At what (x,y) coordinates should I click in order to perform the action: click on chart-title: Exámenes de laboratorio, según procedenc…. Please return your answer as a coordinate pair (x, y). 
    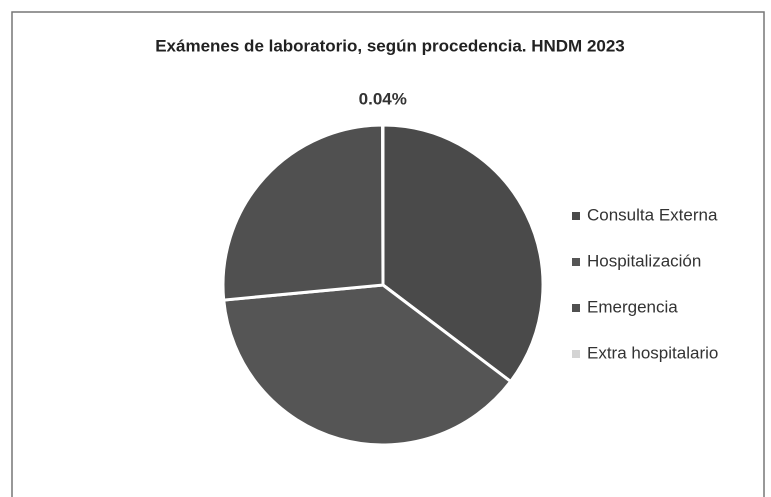
    Looking at the image, I should click on (390, 45).